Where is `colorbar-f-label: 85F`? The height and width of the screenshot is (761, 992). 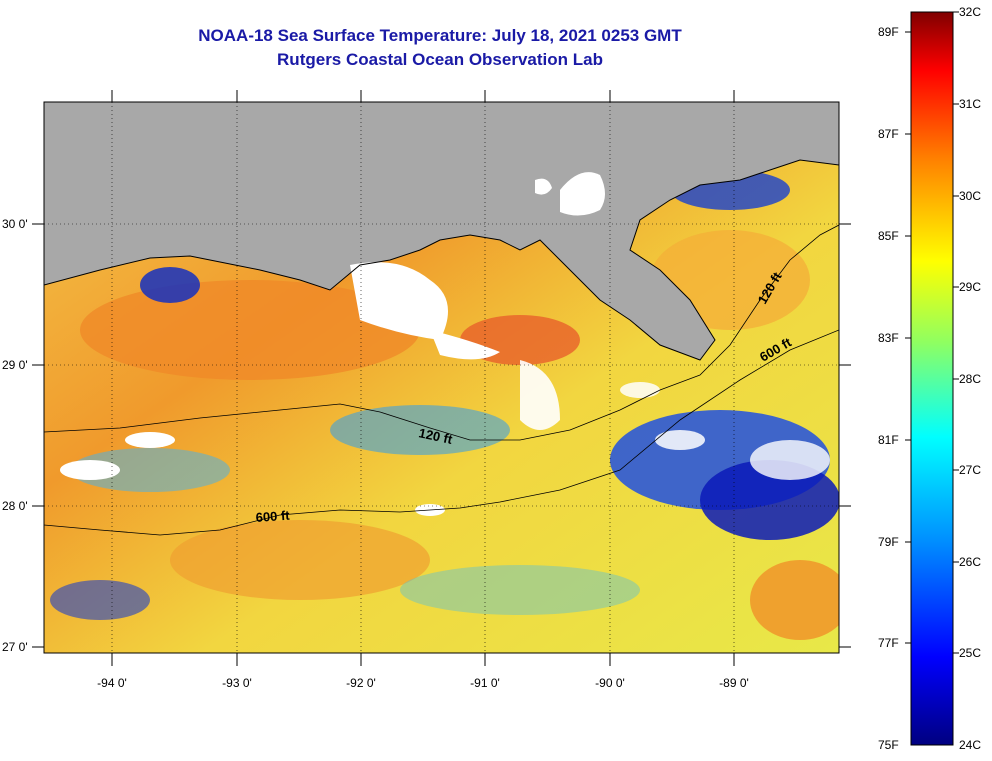
colorbar-f-label: 85F is located at coordinates (888, 236).